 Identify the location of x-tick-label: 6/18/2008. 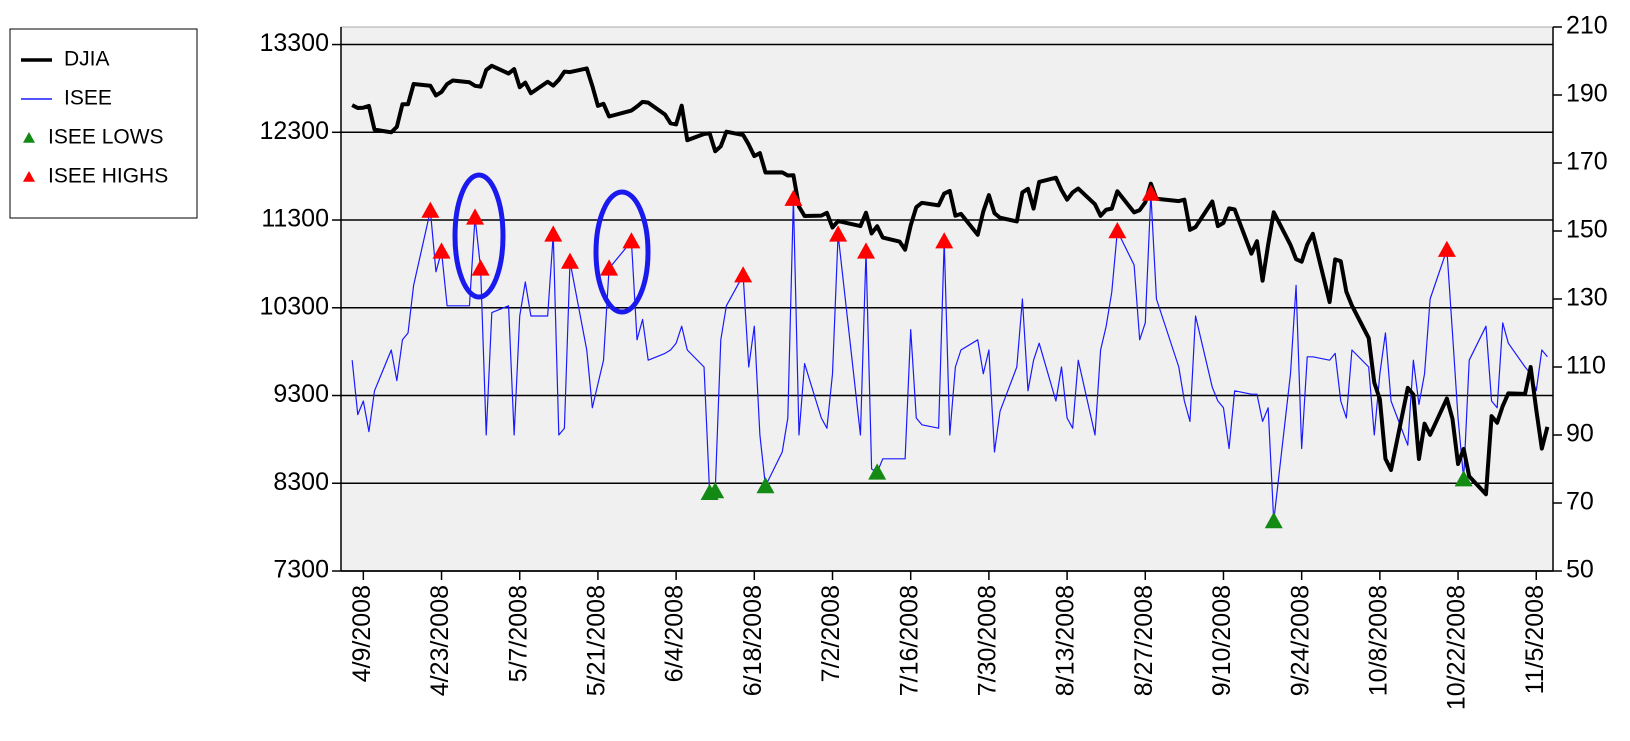
(753, 640).